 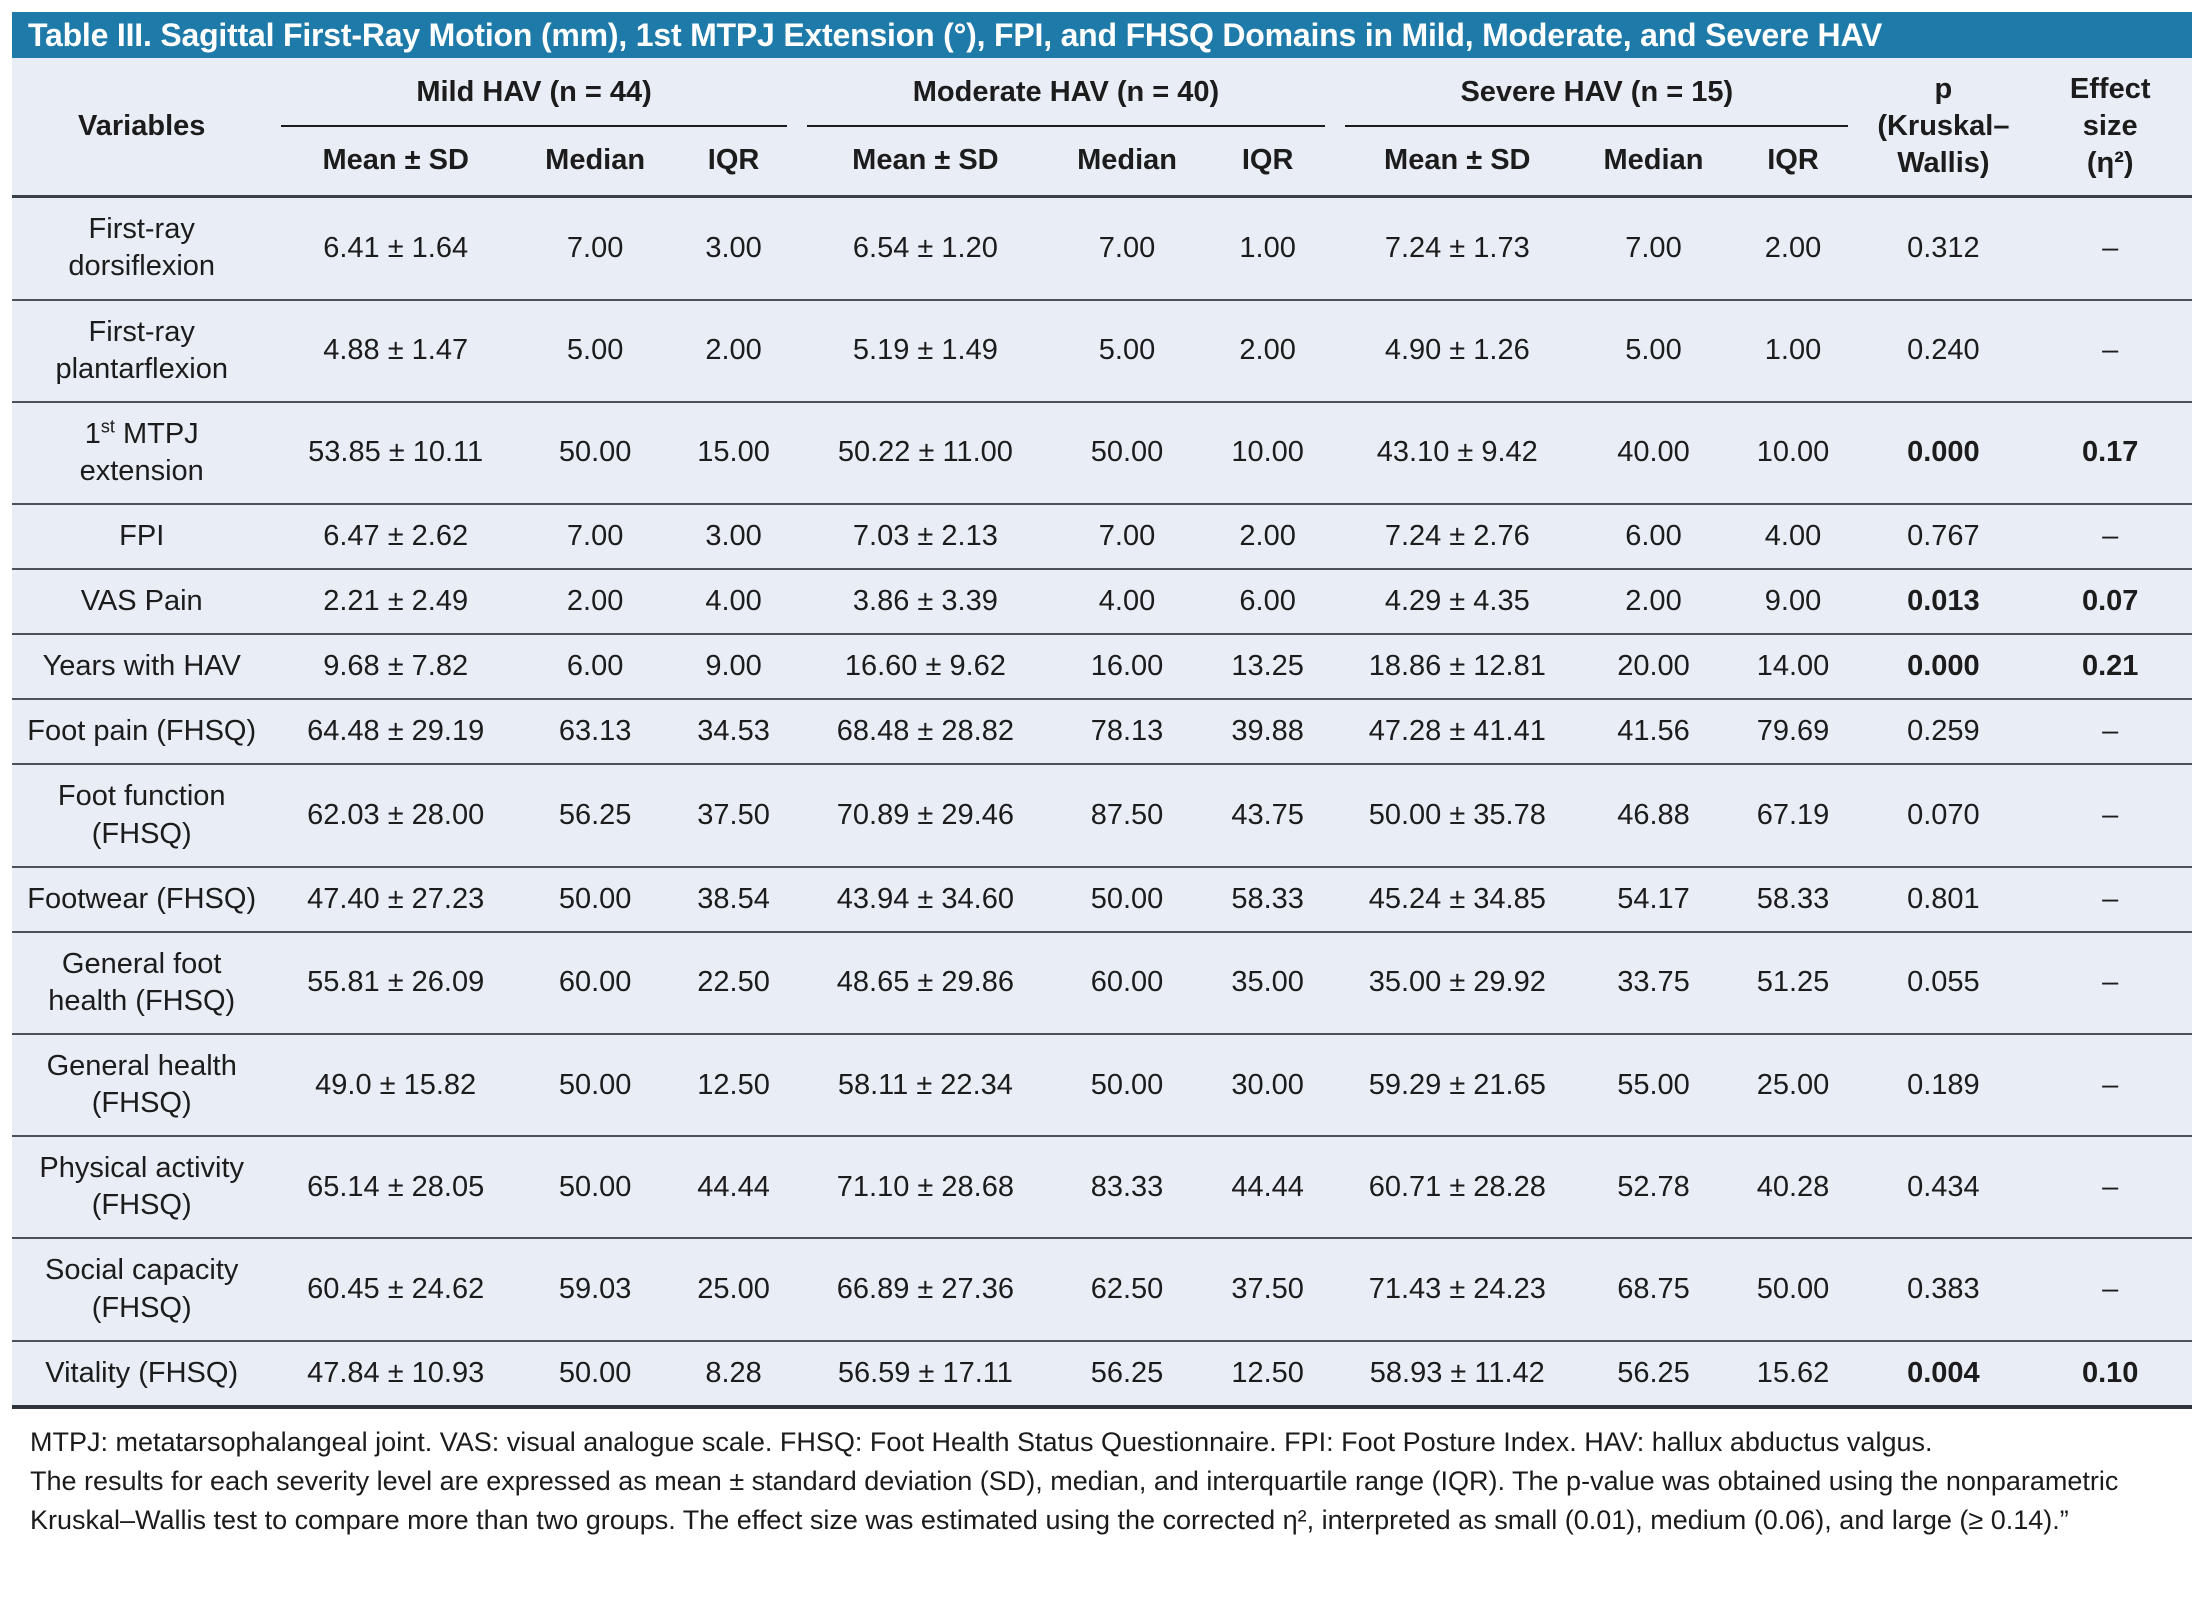 I want to click on severe-mean-sd-cell: 35.00 ± 29.92, so click(x=1457, y=982).